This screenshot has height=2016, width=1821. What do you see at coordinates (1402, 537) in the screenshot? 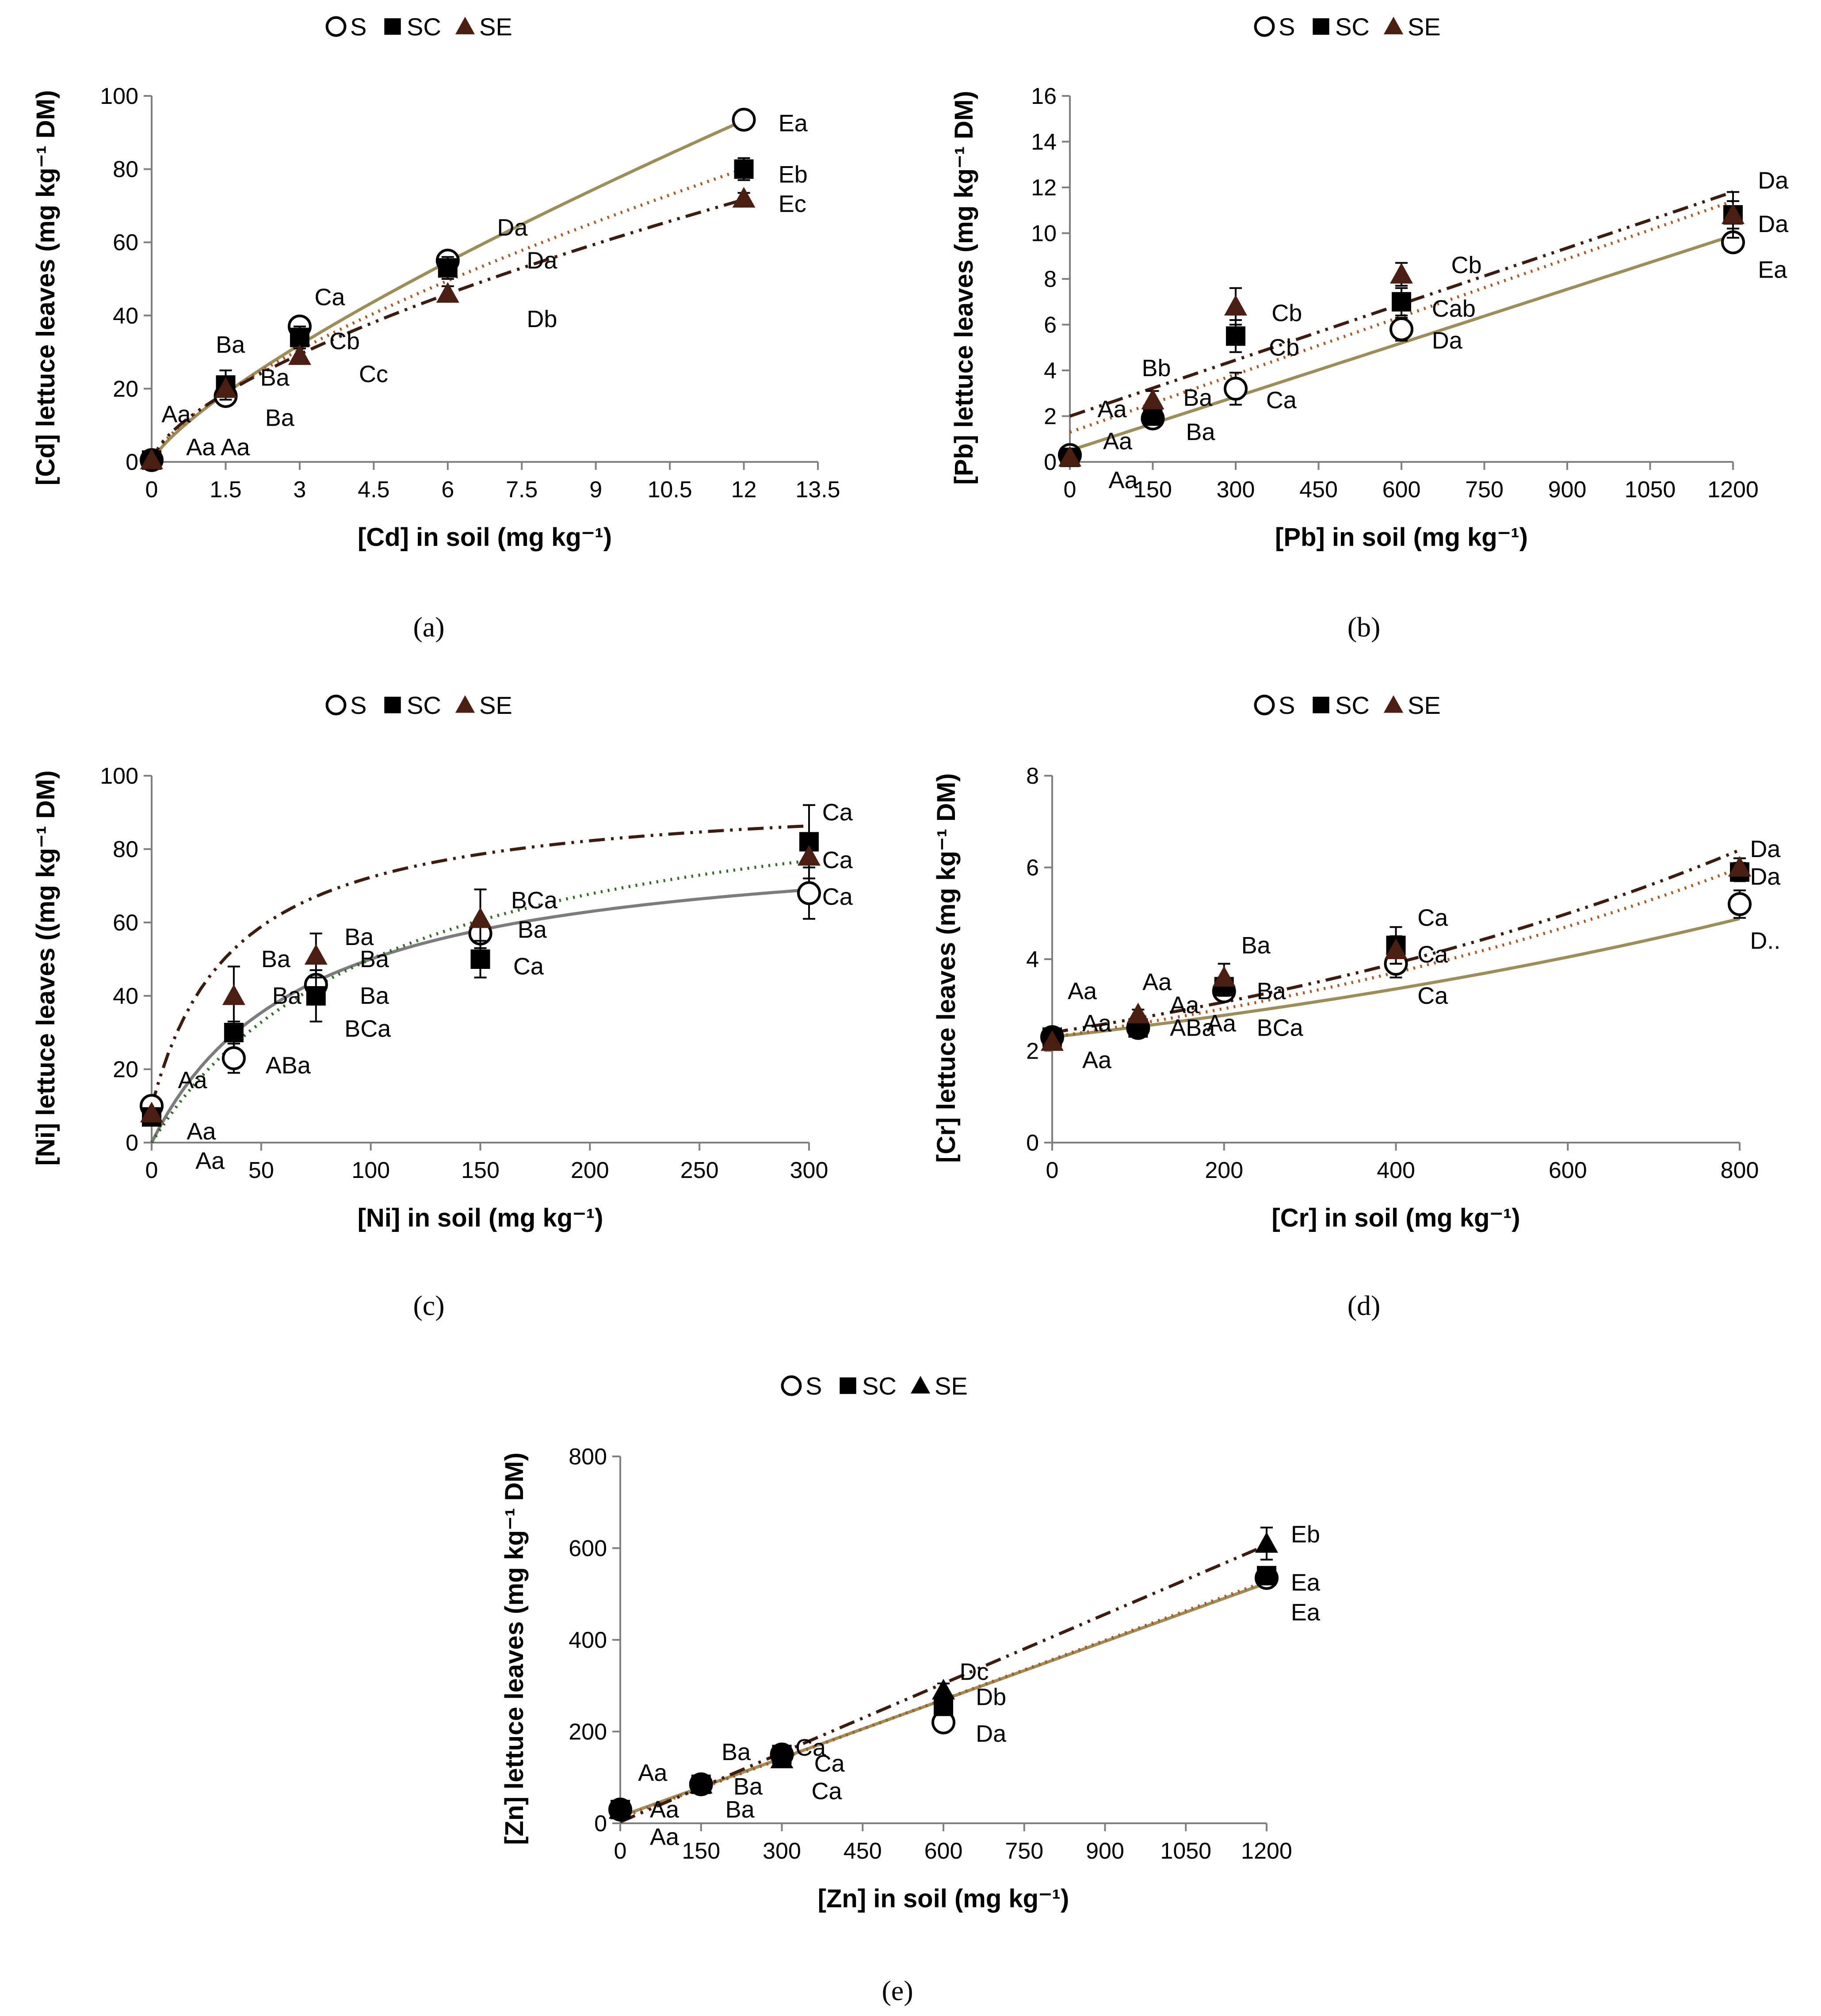
I see `x-axis-title: [Pb] in soil (mg kg⁻¹)` at bounding box center [1402, 537].